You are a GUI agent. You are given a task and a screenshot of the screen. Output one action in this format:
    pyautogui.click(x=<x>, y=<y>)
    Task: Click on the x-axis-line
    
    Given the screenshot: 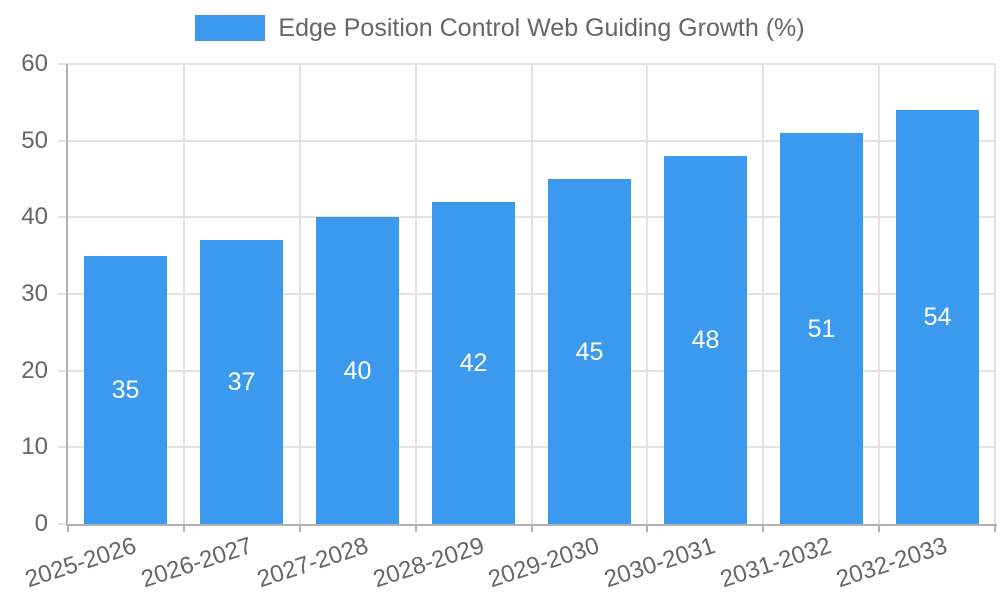 What is the action you would take?
    pyautogui.click(x=531, y=525)
    